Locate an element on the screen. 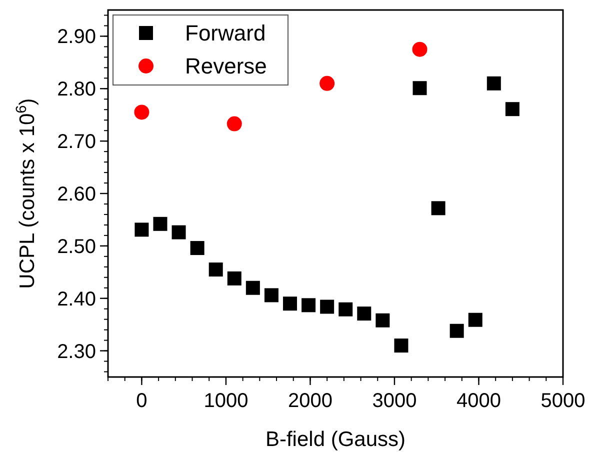 The width and height of the screenshot is (595, 456). x-tick-label: 5000 is located at coordinates (563, 401).